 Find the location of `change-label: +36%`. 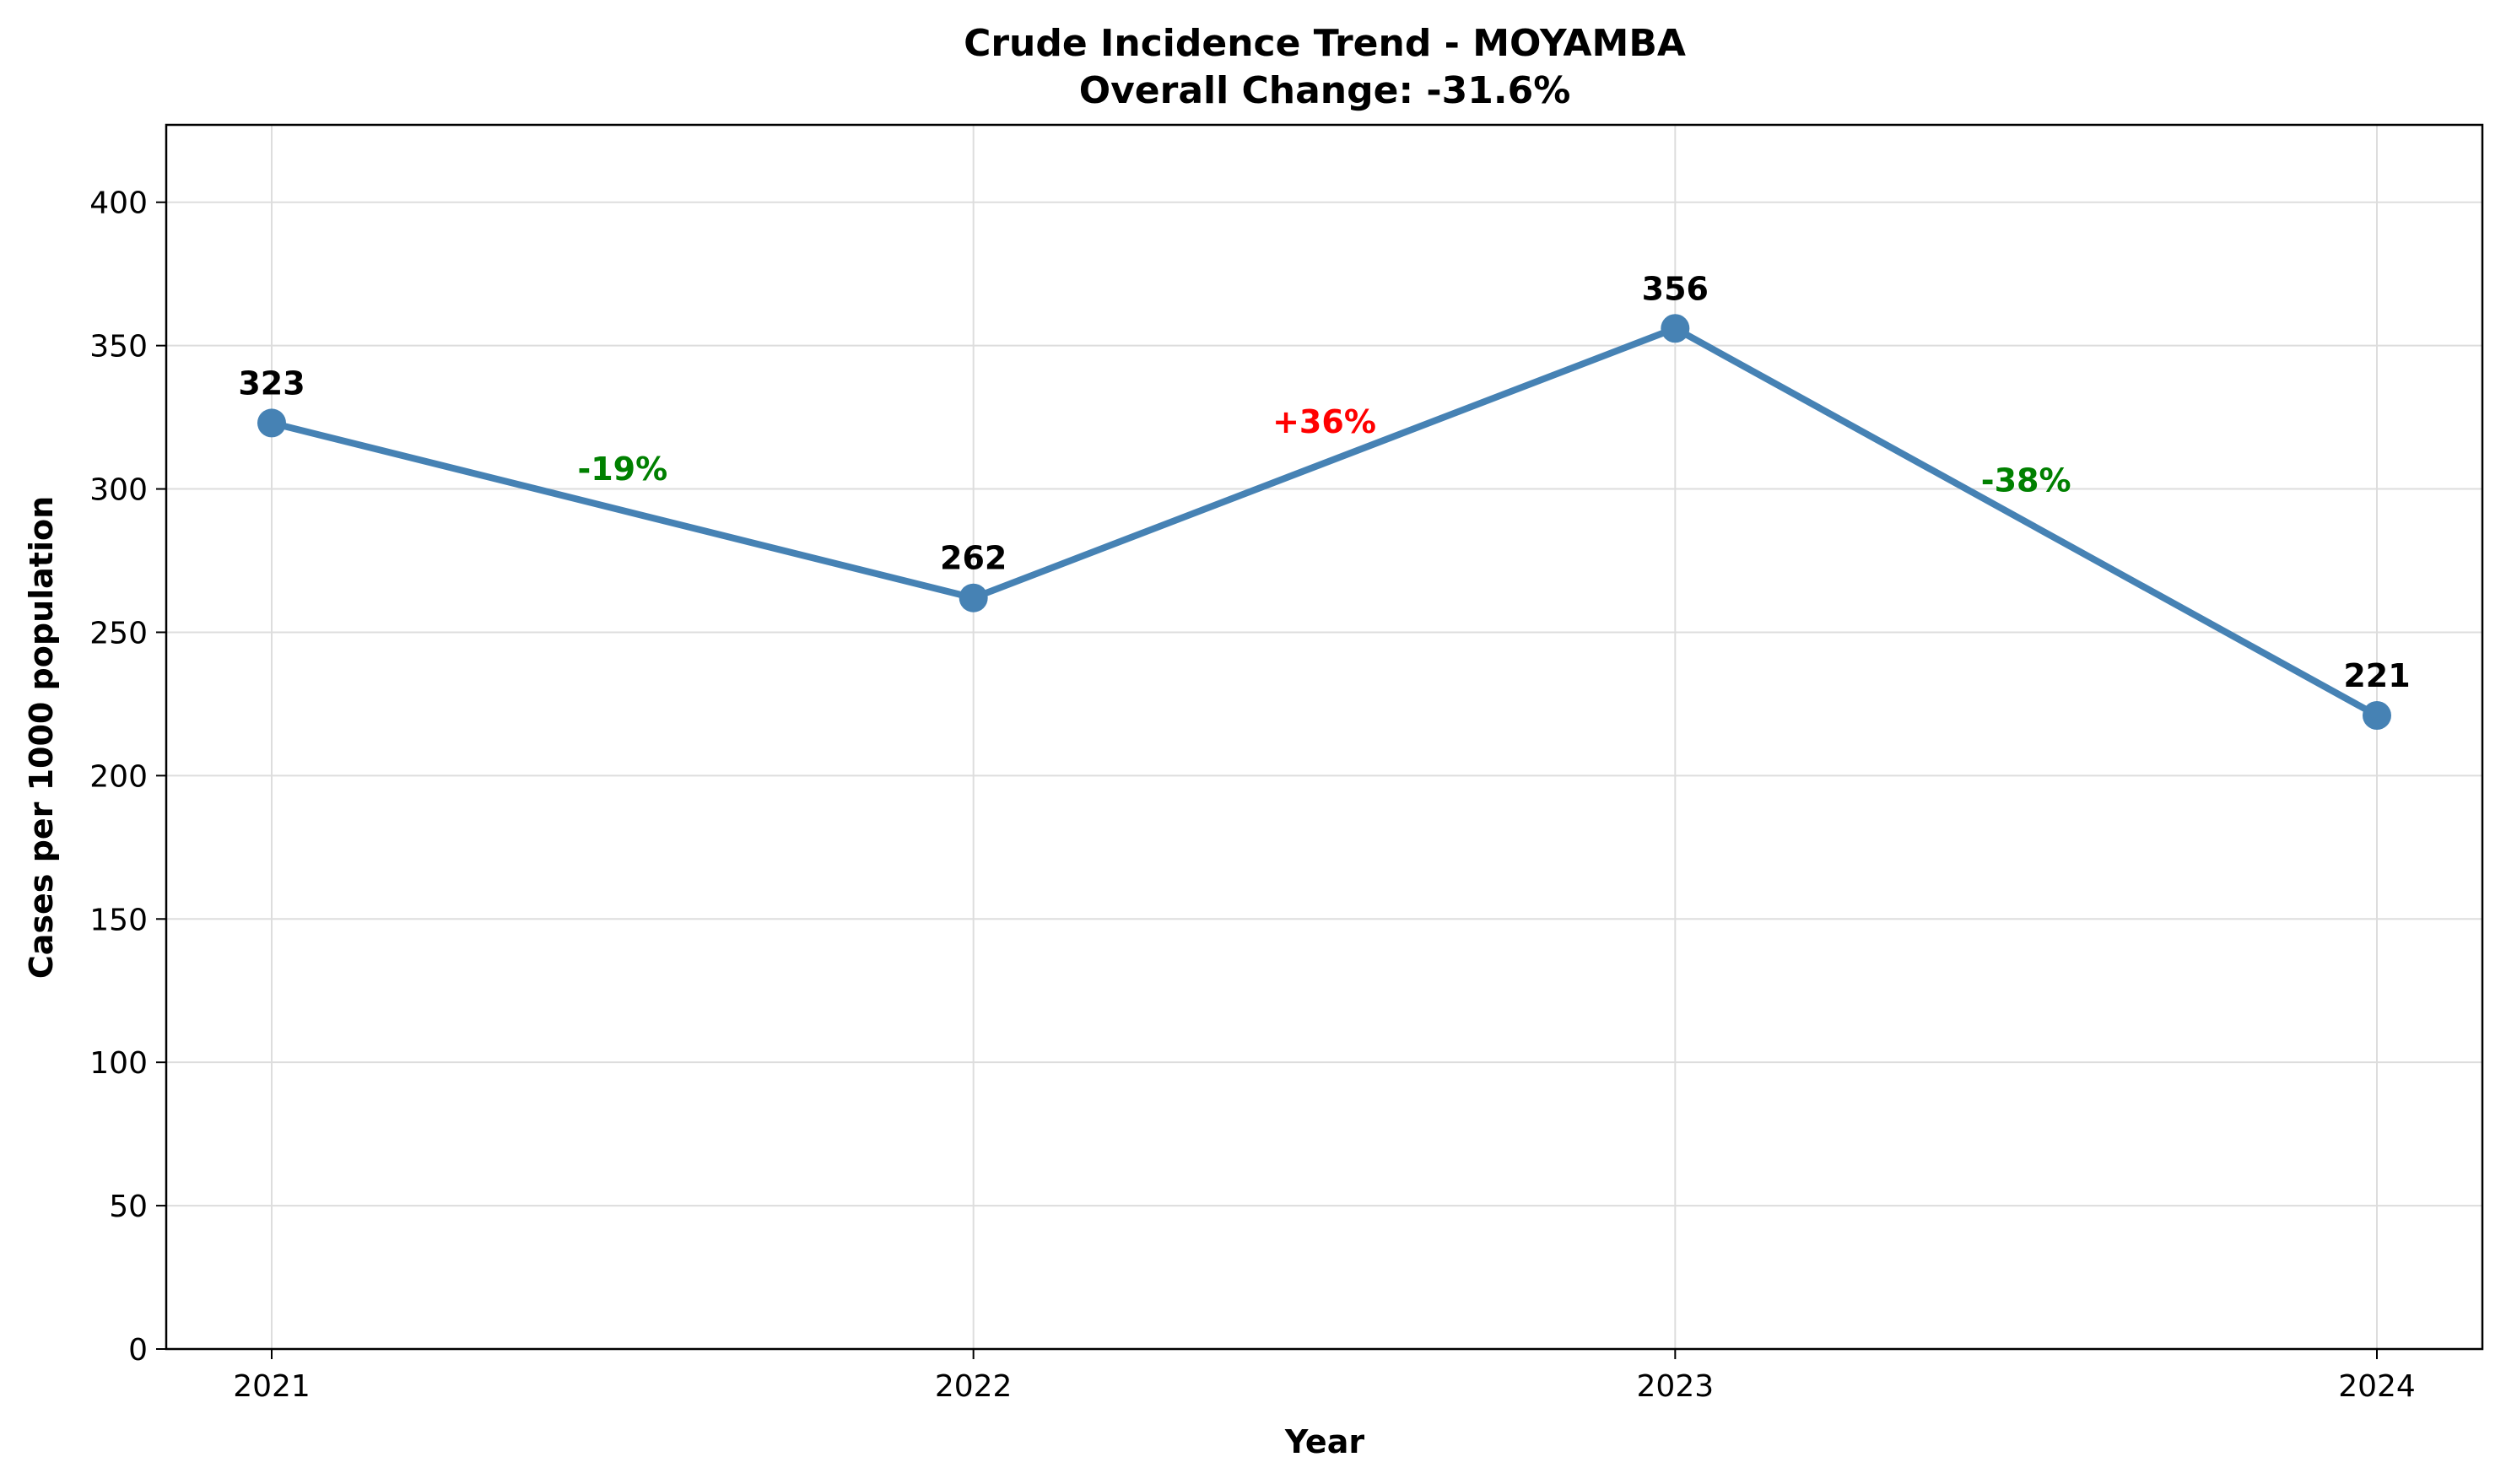

change-label: +36% is located at coordinates (1324, 421).